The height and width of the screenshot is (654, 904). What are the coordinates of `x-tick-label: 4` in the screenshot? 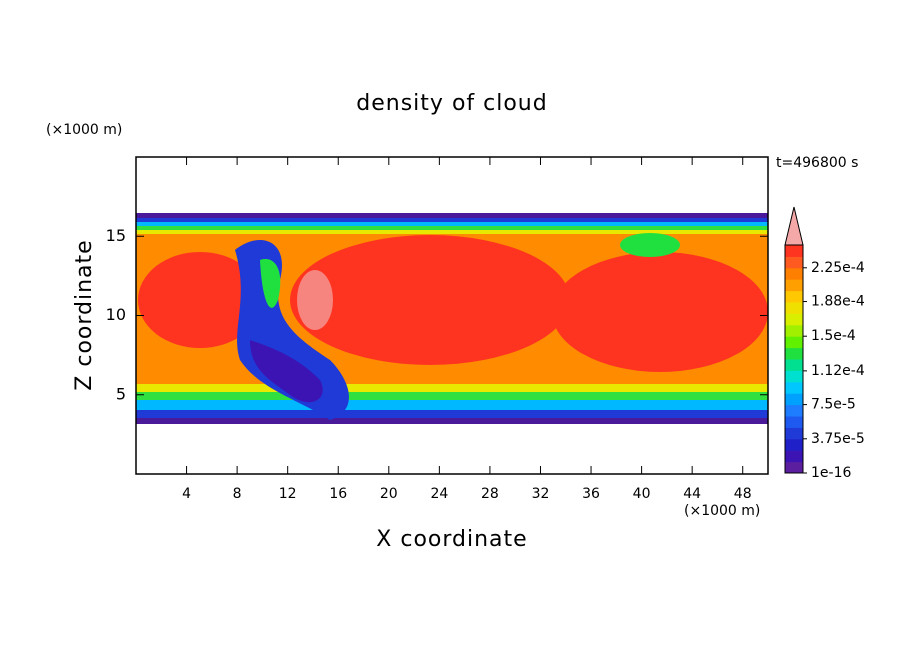 It's located at (186, 494).